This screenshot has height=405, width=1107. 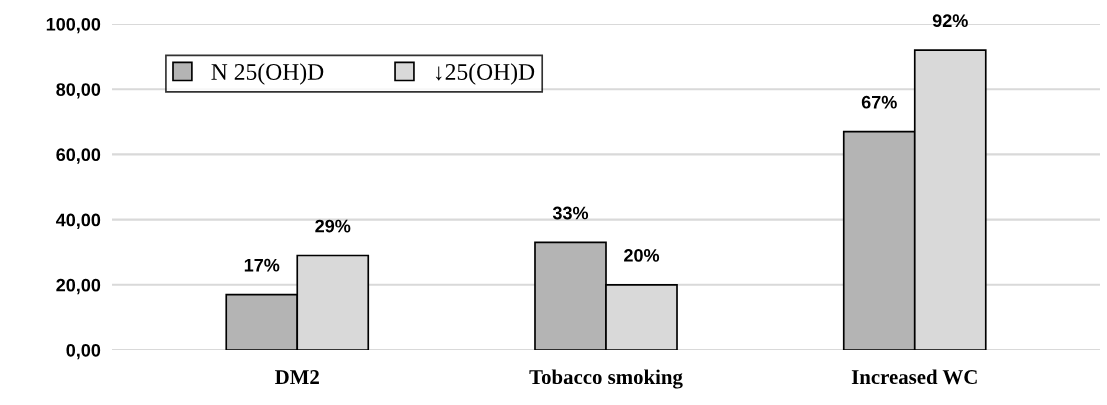 What do you see at coordinates (570, 213) in the screenshot?
I see `data-label: 33%` at bounding box center [570, 213].